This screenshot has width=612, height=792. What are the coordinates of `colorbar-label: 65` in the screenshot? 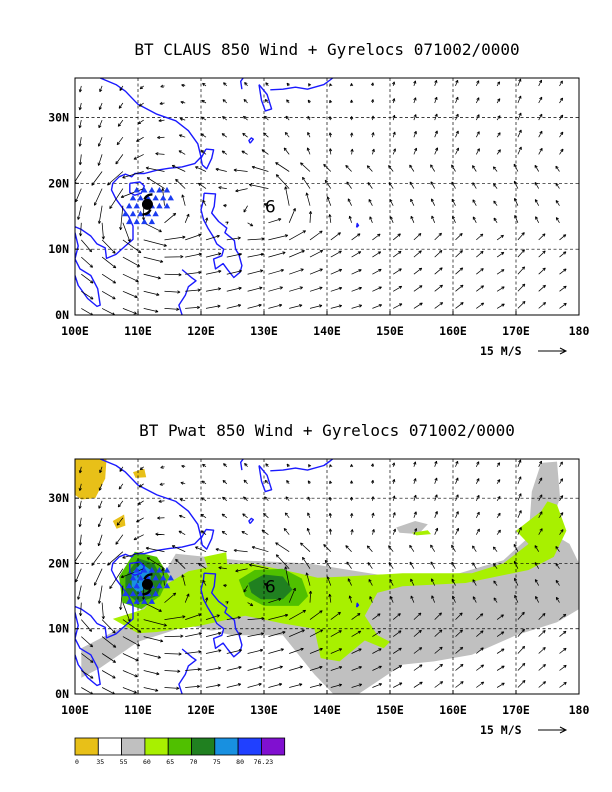 It's located at (170, 762).